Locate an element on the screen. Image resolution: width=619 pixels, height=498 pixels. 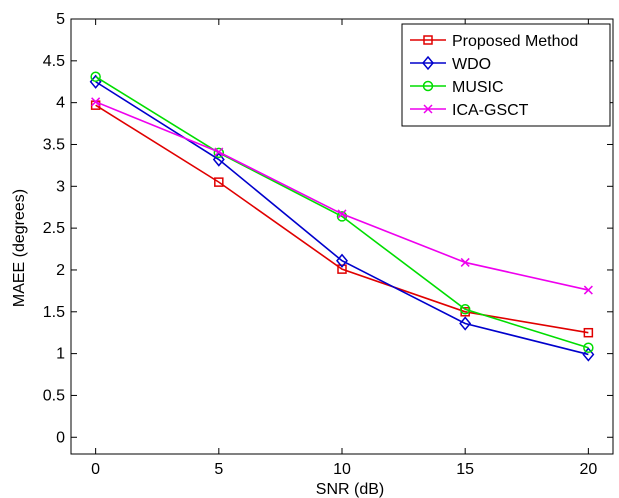
legend-label-wdo: WDO is located at coordinates (471, 64).